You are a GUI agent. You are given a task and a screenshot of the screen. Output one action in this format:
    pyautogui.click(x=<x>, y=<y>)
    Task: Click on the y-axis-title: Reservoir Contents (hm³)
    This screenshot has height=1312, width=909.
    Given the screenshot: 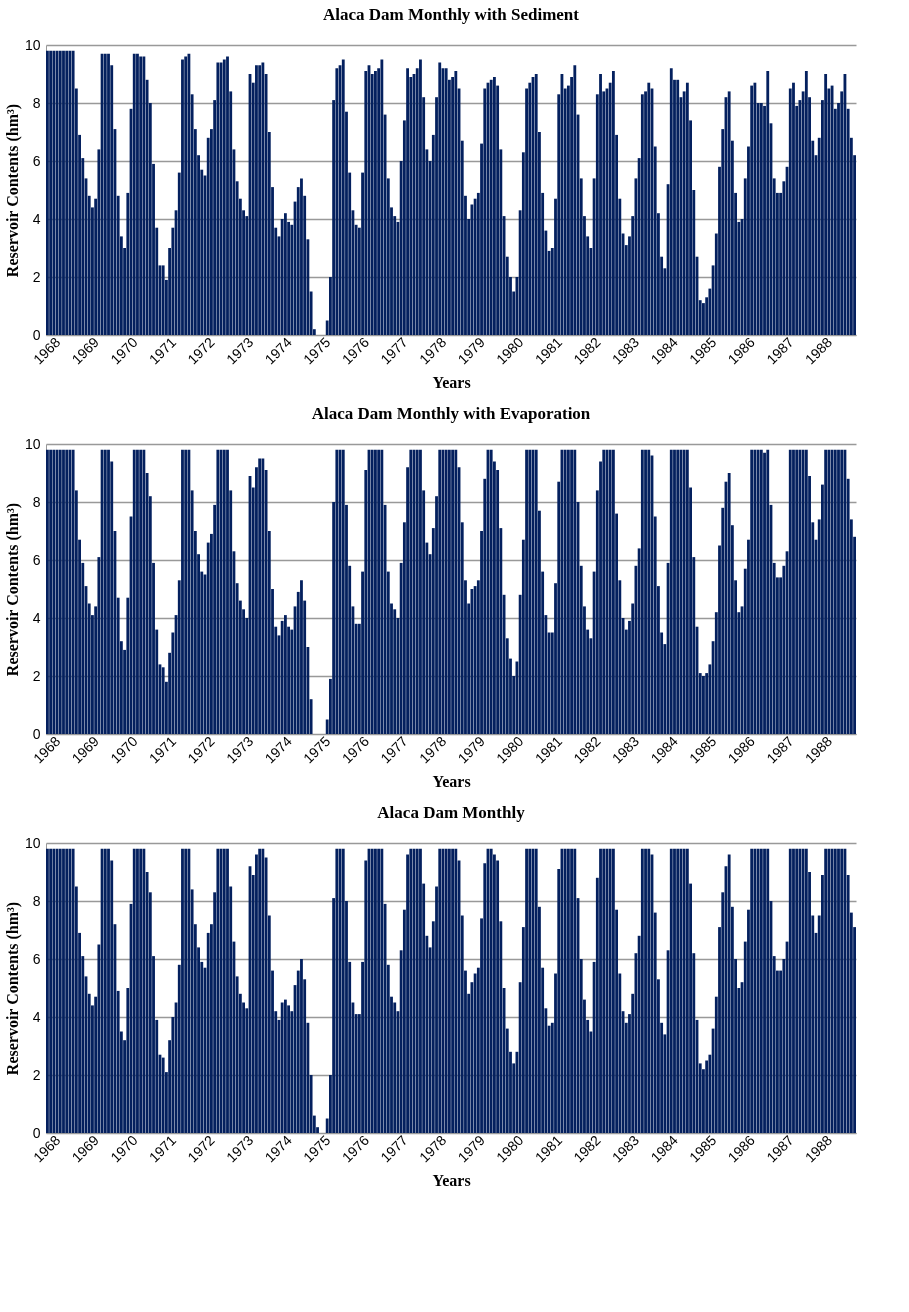 What is the action you would take?
    pyautogui.click(x=12, y=988)
    